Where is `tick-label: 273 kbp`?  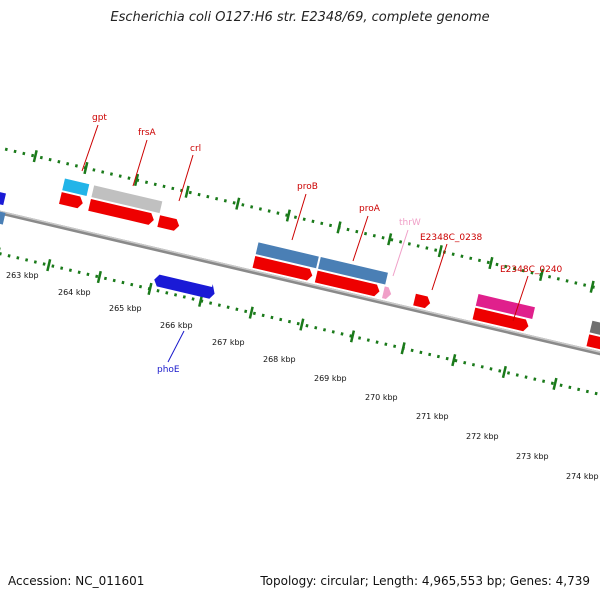 tick-label: 273 kbp is located at coordinates (532, 456).